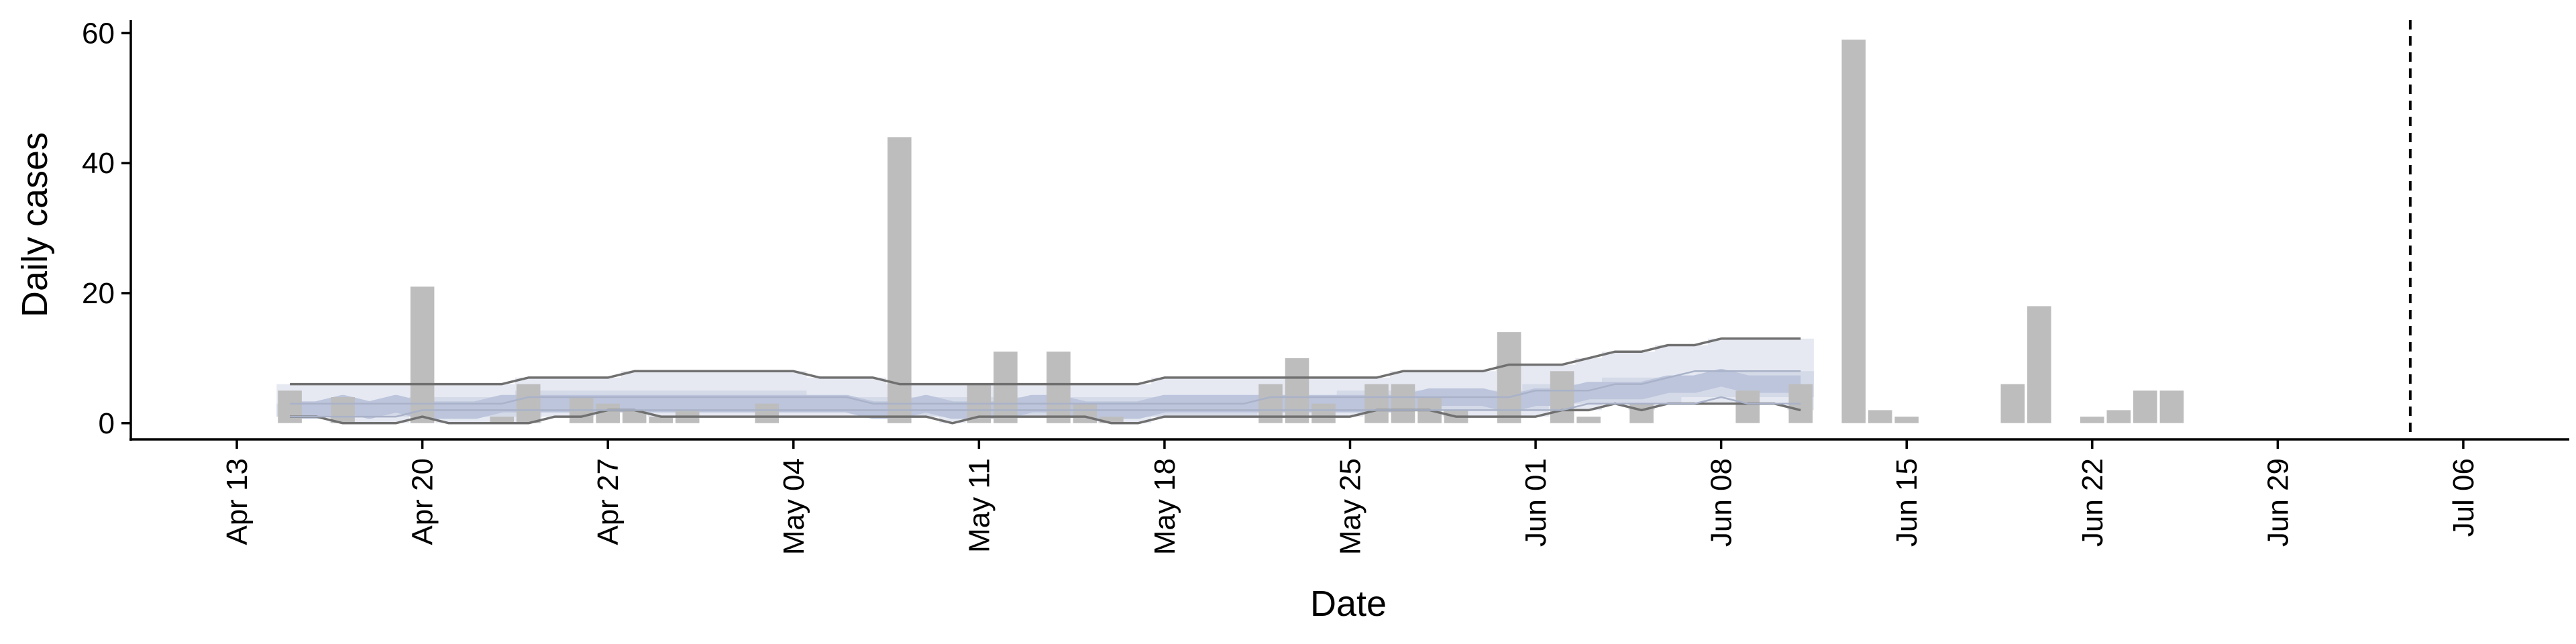  I want to click on outer-lower-line, so click(1045, 413).